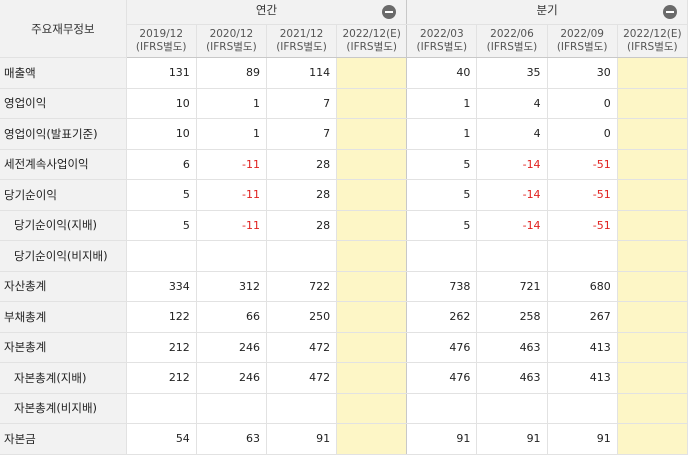 The height and width of the screenshot is (456, 688). Describe the element at coordinates (161, 317) in the screenshot. I see `annual-value-cell: 122` at that location.